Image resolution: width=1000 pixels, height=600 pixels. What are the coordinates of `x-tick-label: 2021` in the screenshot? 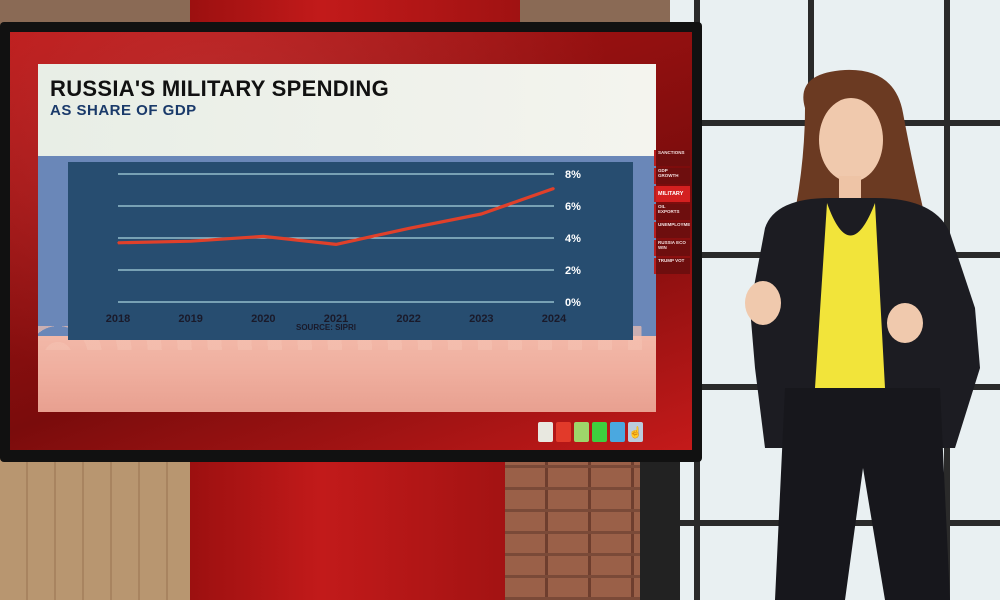 It's located at (336, 319).